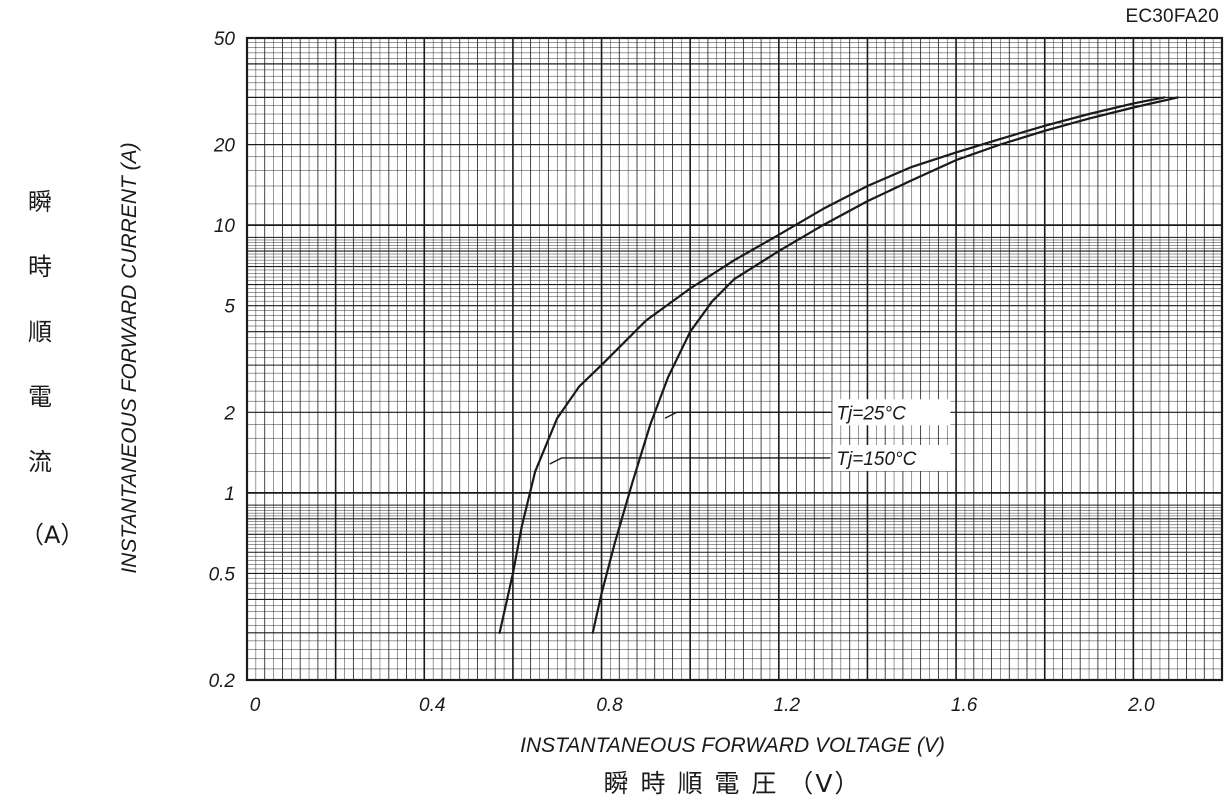  Describe the element at coordinates (40, 267) in the screenshot. I see `y-axis-label-jp-char: 時` at that location.